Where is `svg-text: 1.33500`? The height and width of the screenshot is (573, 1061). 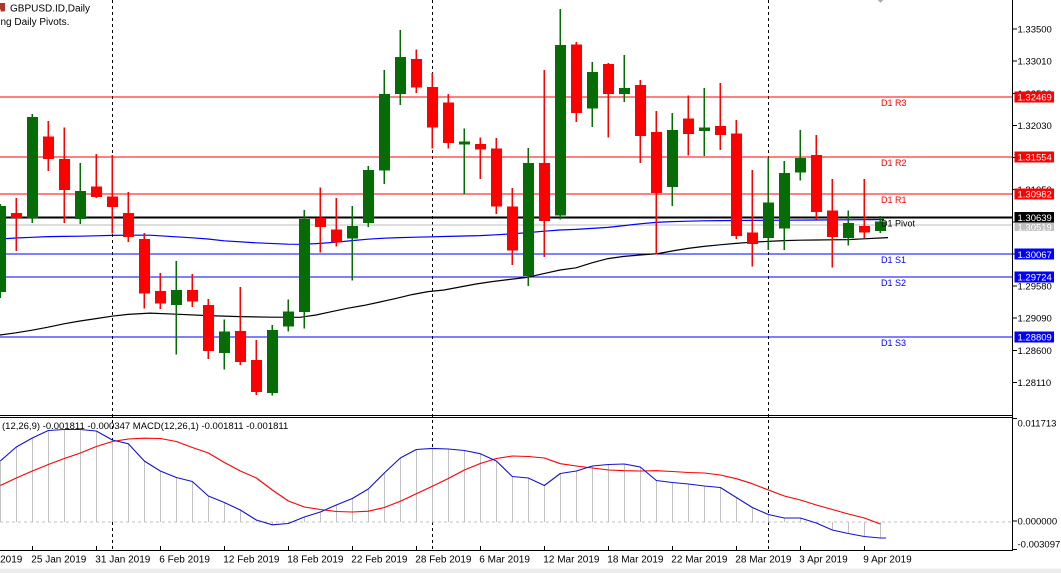 svg-text: 1.33500 is located at coordinates (1035, 30).